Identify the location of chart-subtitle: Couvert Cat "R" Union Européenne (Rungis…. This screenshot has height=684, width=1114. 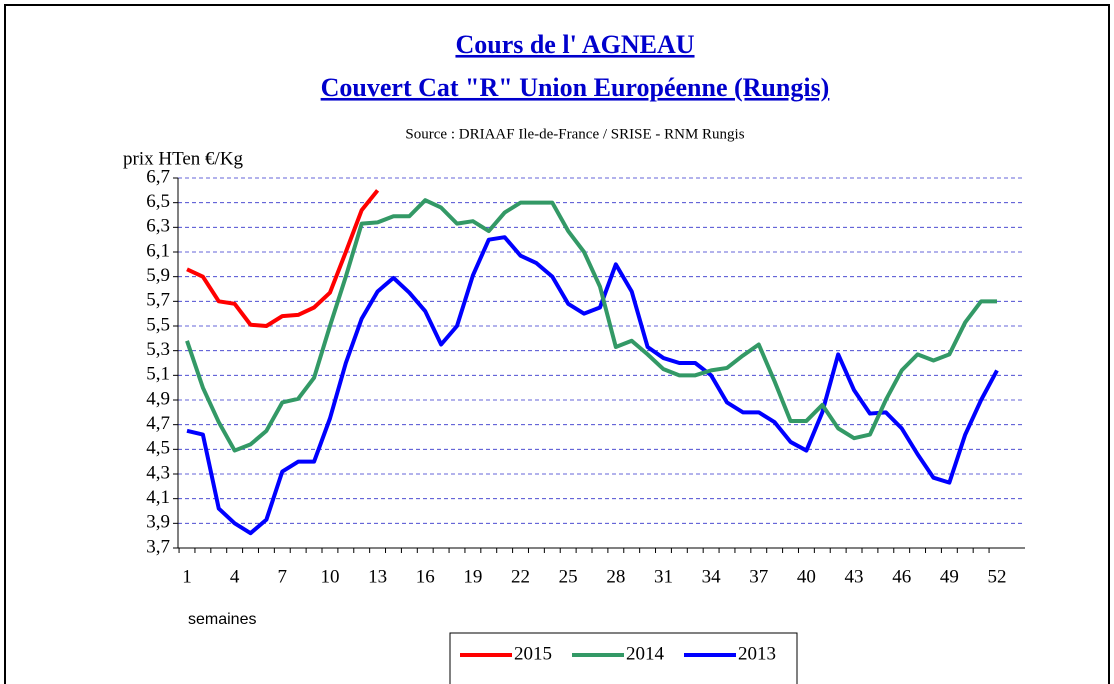
(575, 87).